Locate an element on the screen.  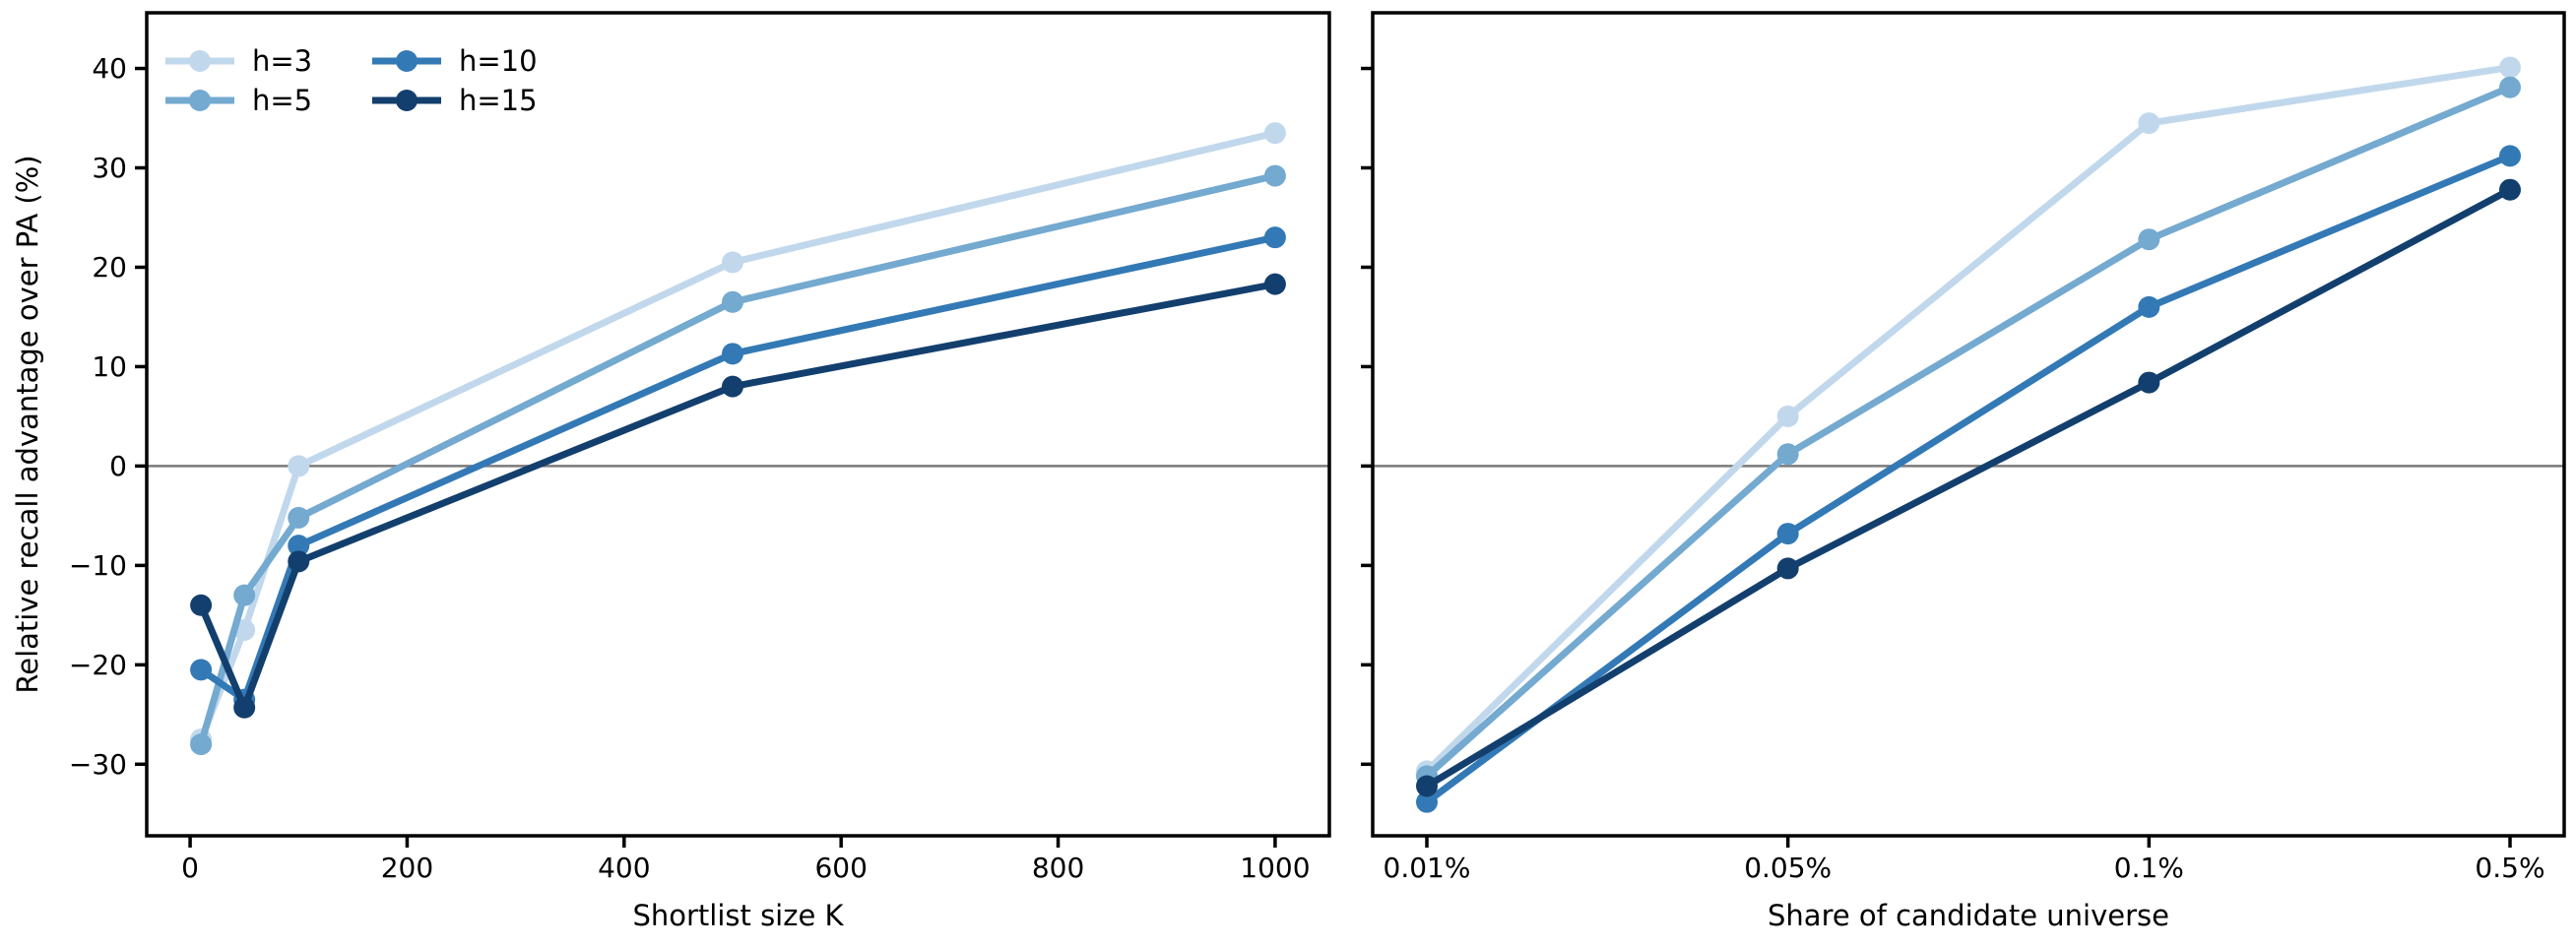
legend-marker-h=5 is located at coordinates (200, 101).